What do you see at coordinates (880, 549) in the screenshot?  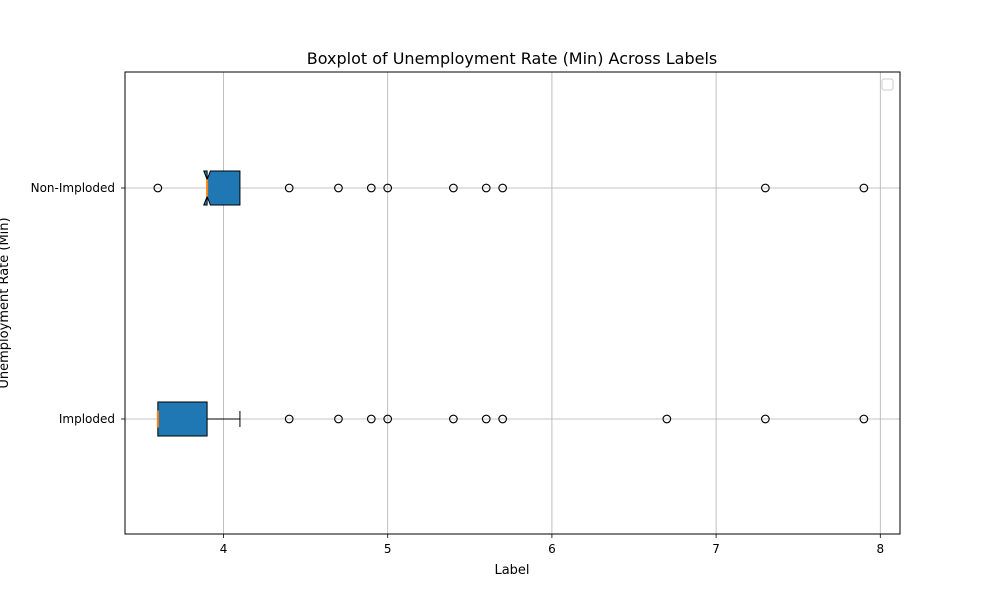 I see `x-tick-label: 8` at bounding box center [880, 549].